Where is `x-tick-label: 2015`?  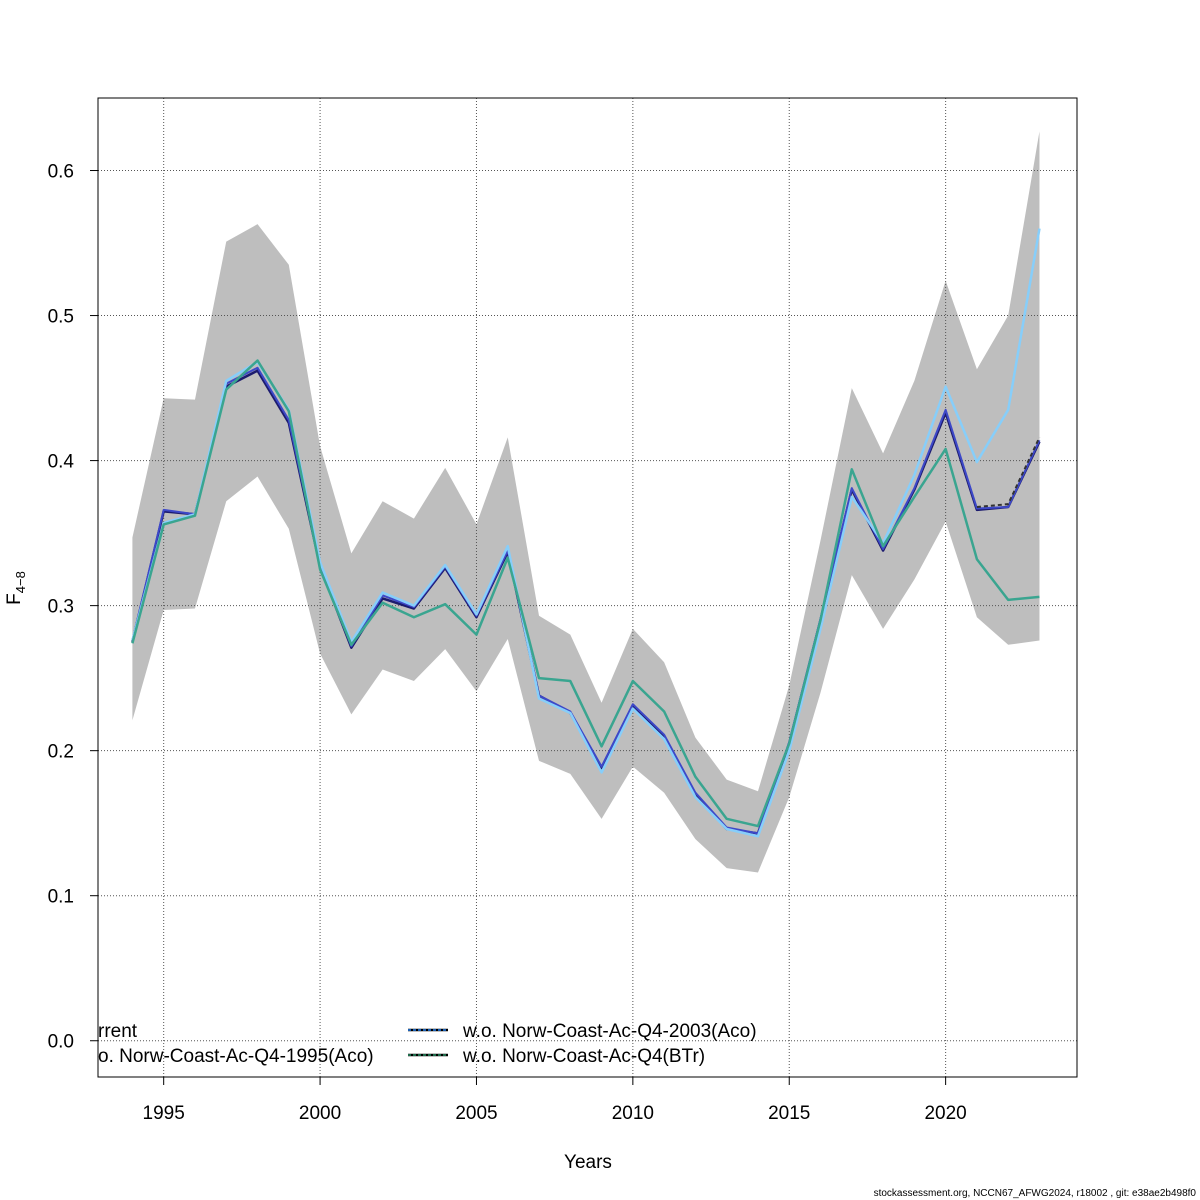 x-tick-label: 2015 is located at coordinates (789, 1113).